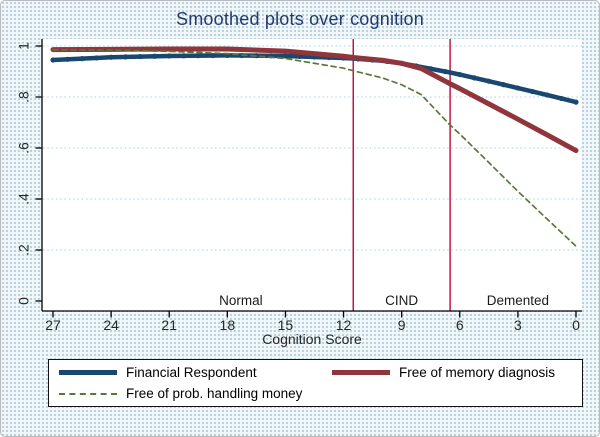 This screenshot has width=600, height=437. I want to click on legend-line-swatch-navy, so click(88, 372).